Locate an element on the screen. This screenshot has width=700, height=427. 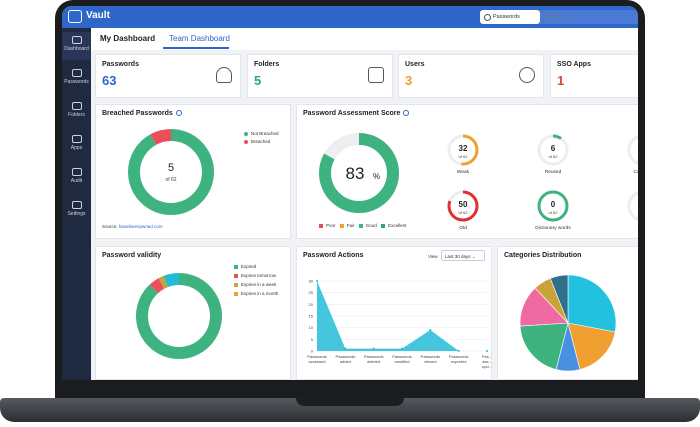
sidebar-item-apps: Apps is located at coordinates (76, 145).